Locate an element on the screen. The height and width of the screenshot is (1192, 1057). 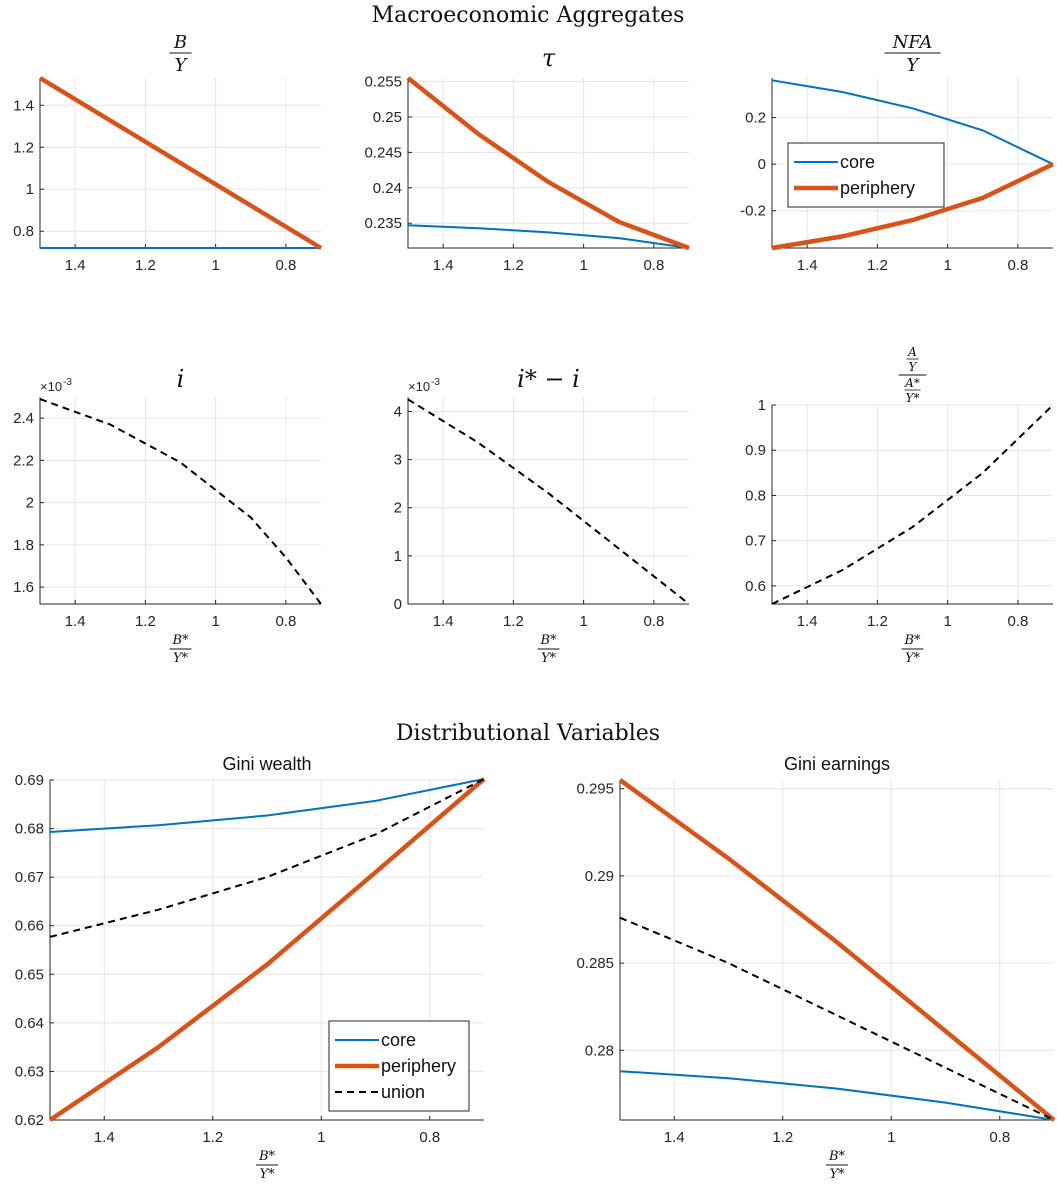
y-tick-label: 0.24 is located at coordinates (387, 188).